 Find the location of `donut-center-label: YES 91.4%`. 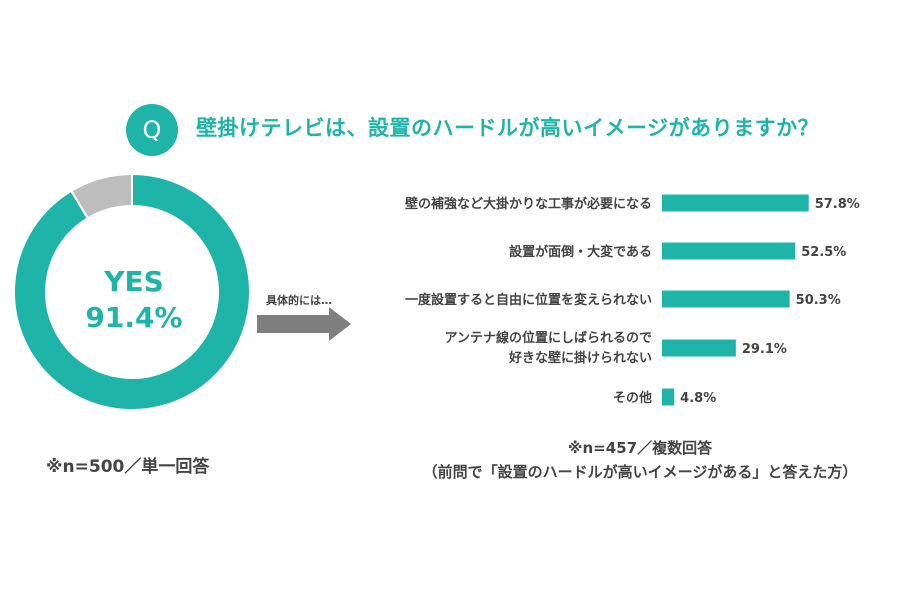

donut-center-label: YES 91.4% is located at coordinates (134, 300).